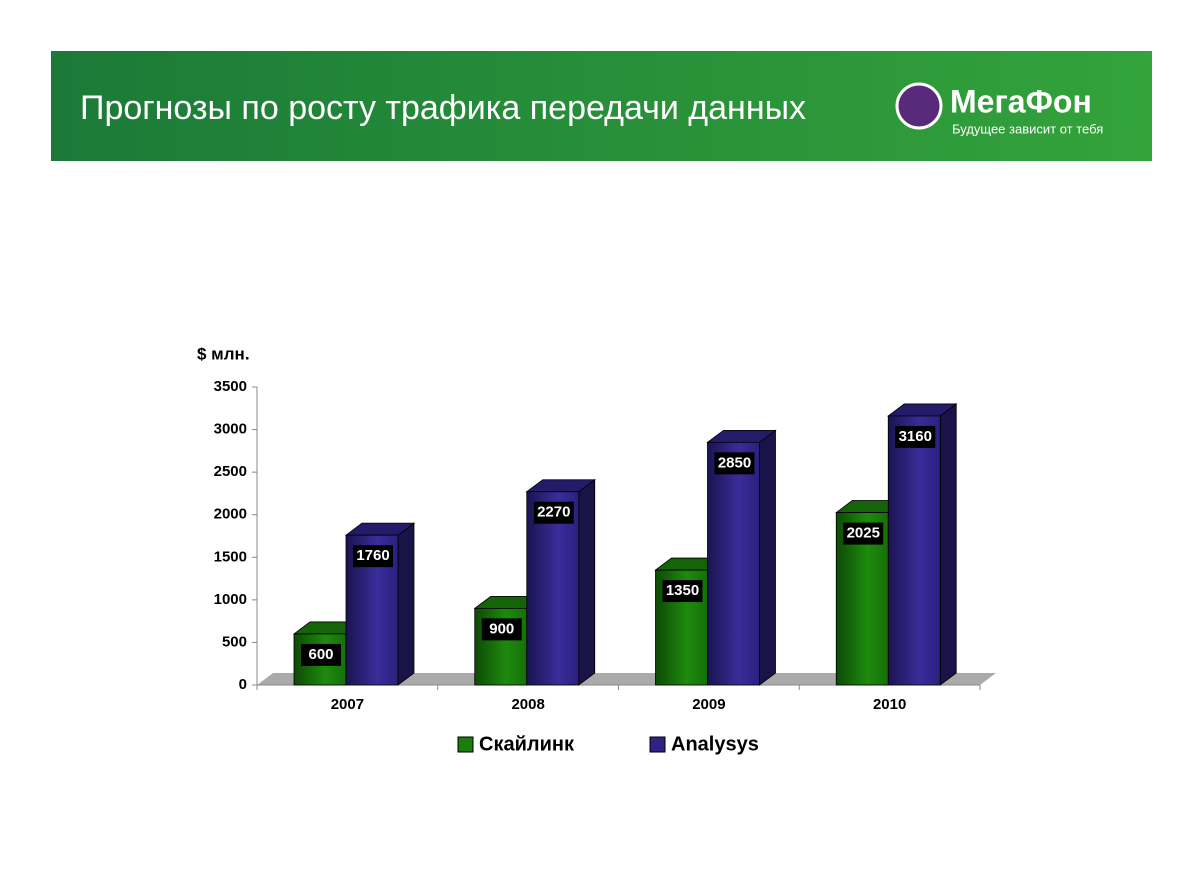 This screenshot has height=896, width=1202. Describe the element at coordinates (223, 353) in the screenshot. I see `y-axis-label: $ млн.` at that location.